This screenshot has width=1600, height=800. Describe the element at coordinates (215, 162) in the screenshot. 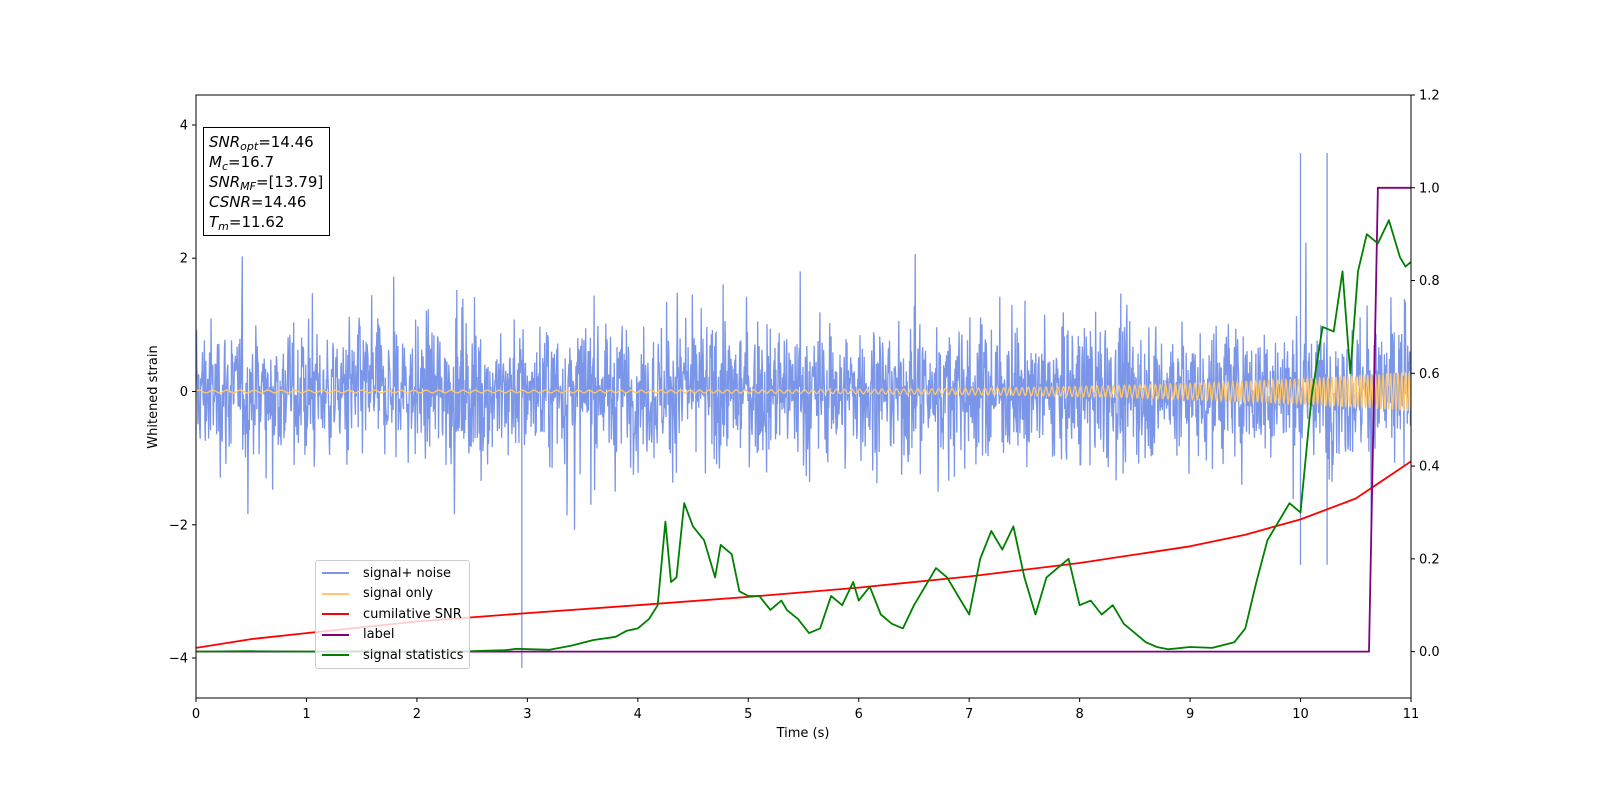

I see `mc-symbol: M` at that location.